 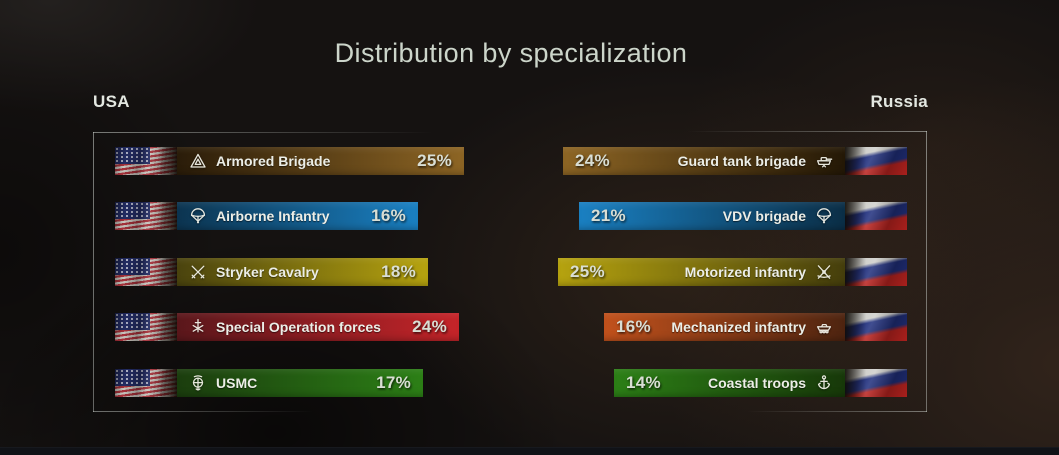 What do you see at coordinates (198, 272) in the screenshot?
I see `crossed-sabers-icon` at bounding box center [198, 272].